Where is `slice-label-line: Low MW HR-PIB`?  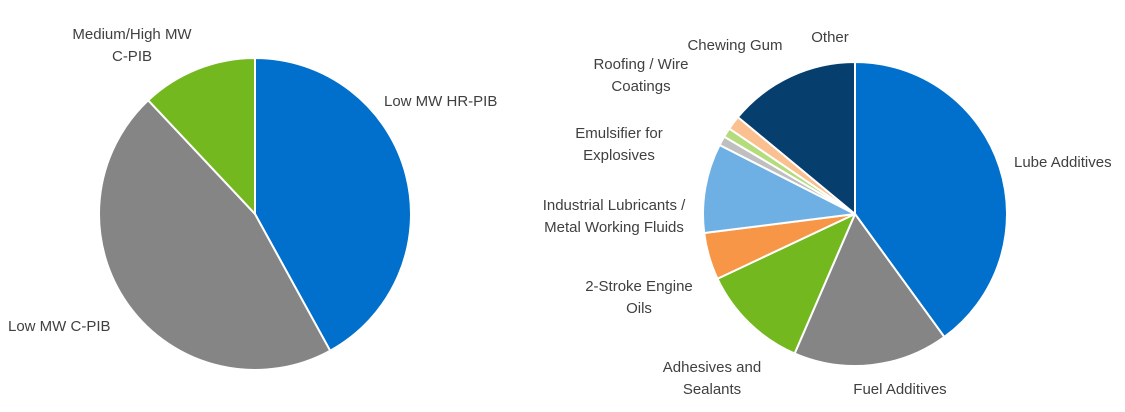
slice-label-line: Low MW HR-PIB is located at coordinates (440, 101).